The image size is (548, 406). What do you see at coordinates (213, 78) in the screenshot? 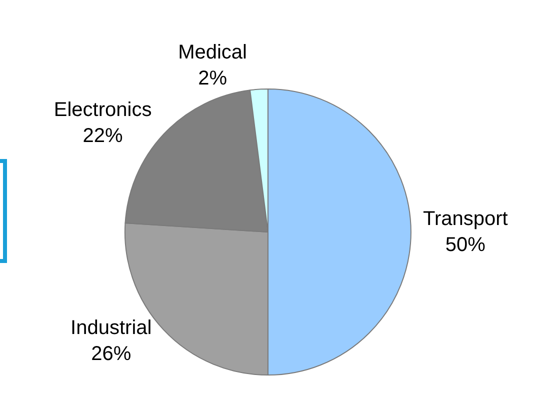
I see `data-label: 2%` at bounding box center [213, 78].